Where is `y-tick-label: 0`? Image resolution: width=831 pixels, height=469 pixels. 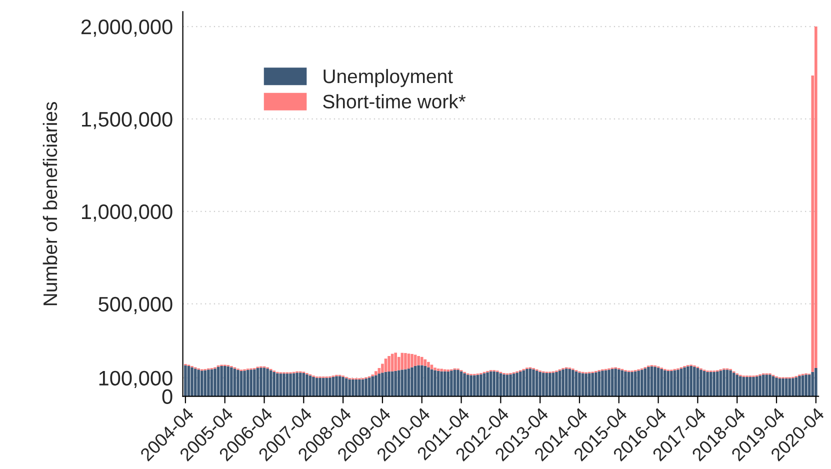 y-tick-label: 0 is located at coordinates (167, 396).